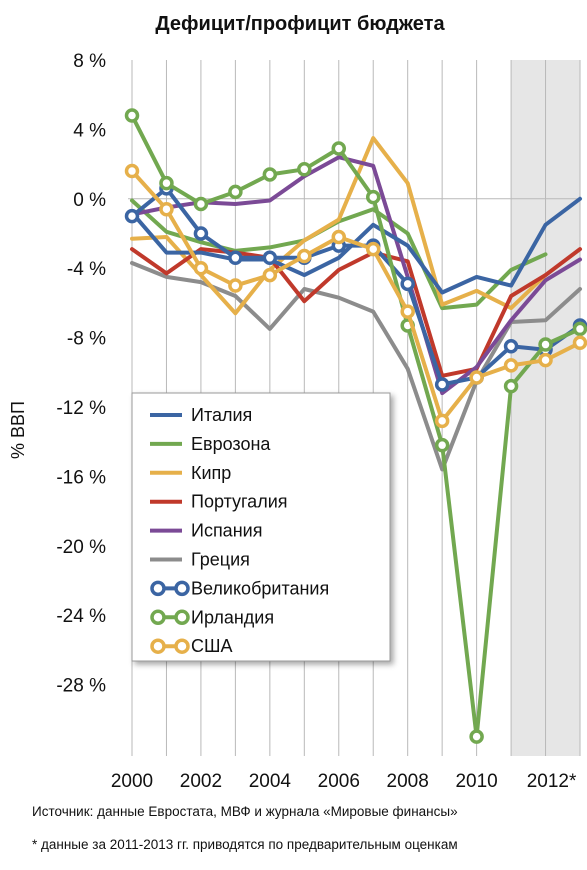 The width and height of the screenshot is (587, 870). Describe the element at coordinates (212, 646) in the screenshot. I see `legend-label: США` at that location.